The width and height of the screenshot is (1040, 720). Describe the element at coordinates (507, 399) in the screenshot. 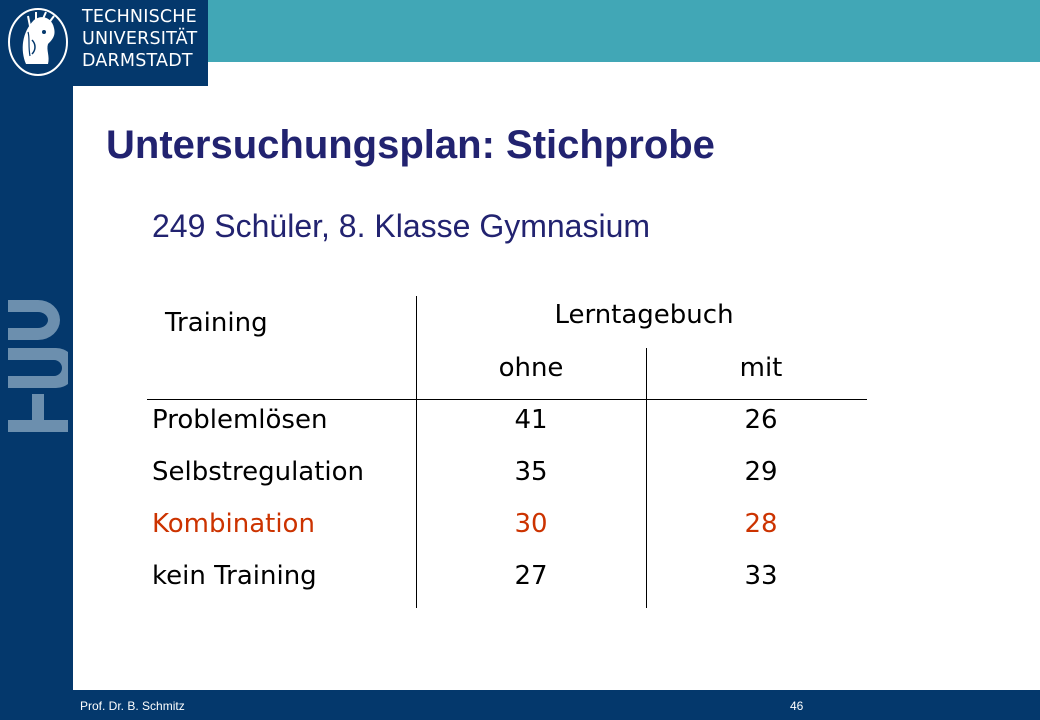

I see `table-divider-horizontal` at that location.